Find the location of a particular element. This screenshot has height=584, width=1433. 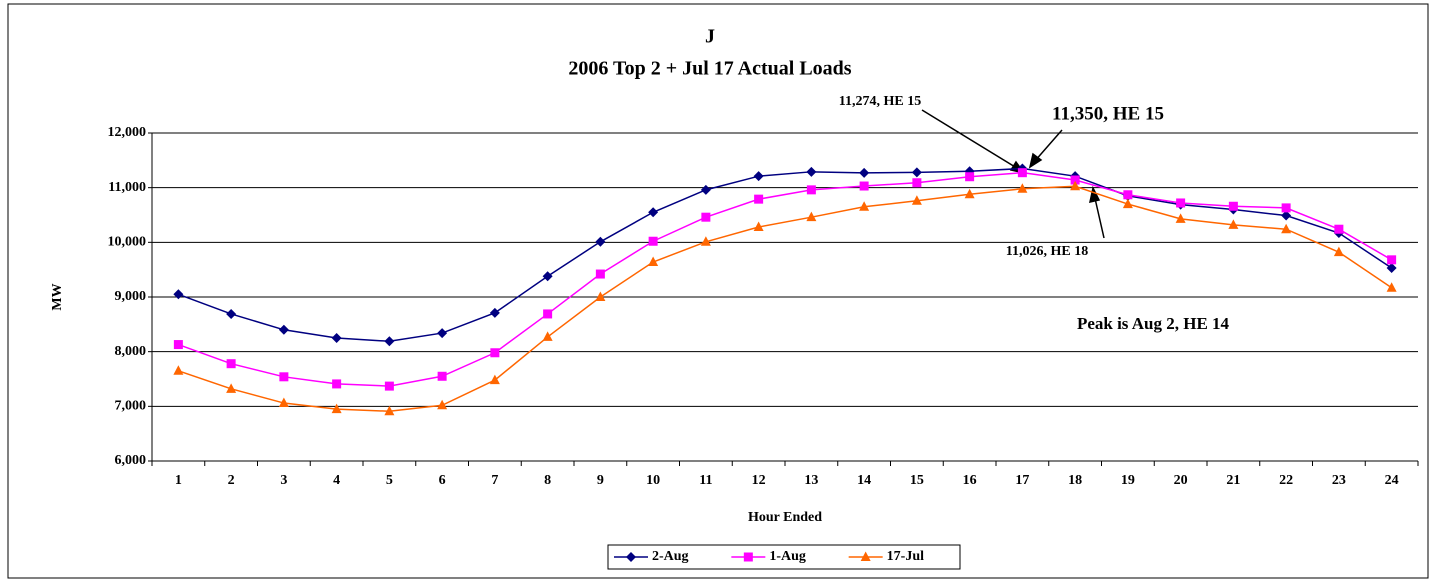

x-tick-label: 15 is located at coordinates (917, 480).